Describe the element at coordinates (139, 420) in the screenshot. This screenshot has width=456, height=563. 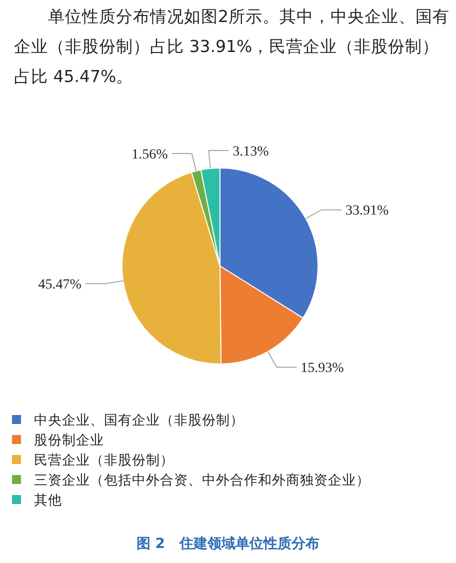
I see `legend-label: 中央企业、国有企业（非股份制）` at that location.